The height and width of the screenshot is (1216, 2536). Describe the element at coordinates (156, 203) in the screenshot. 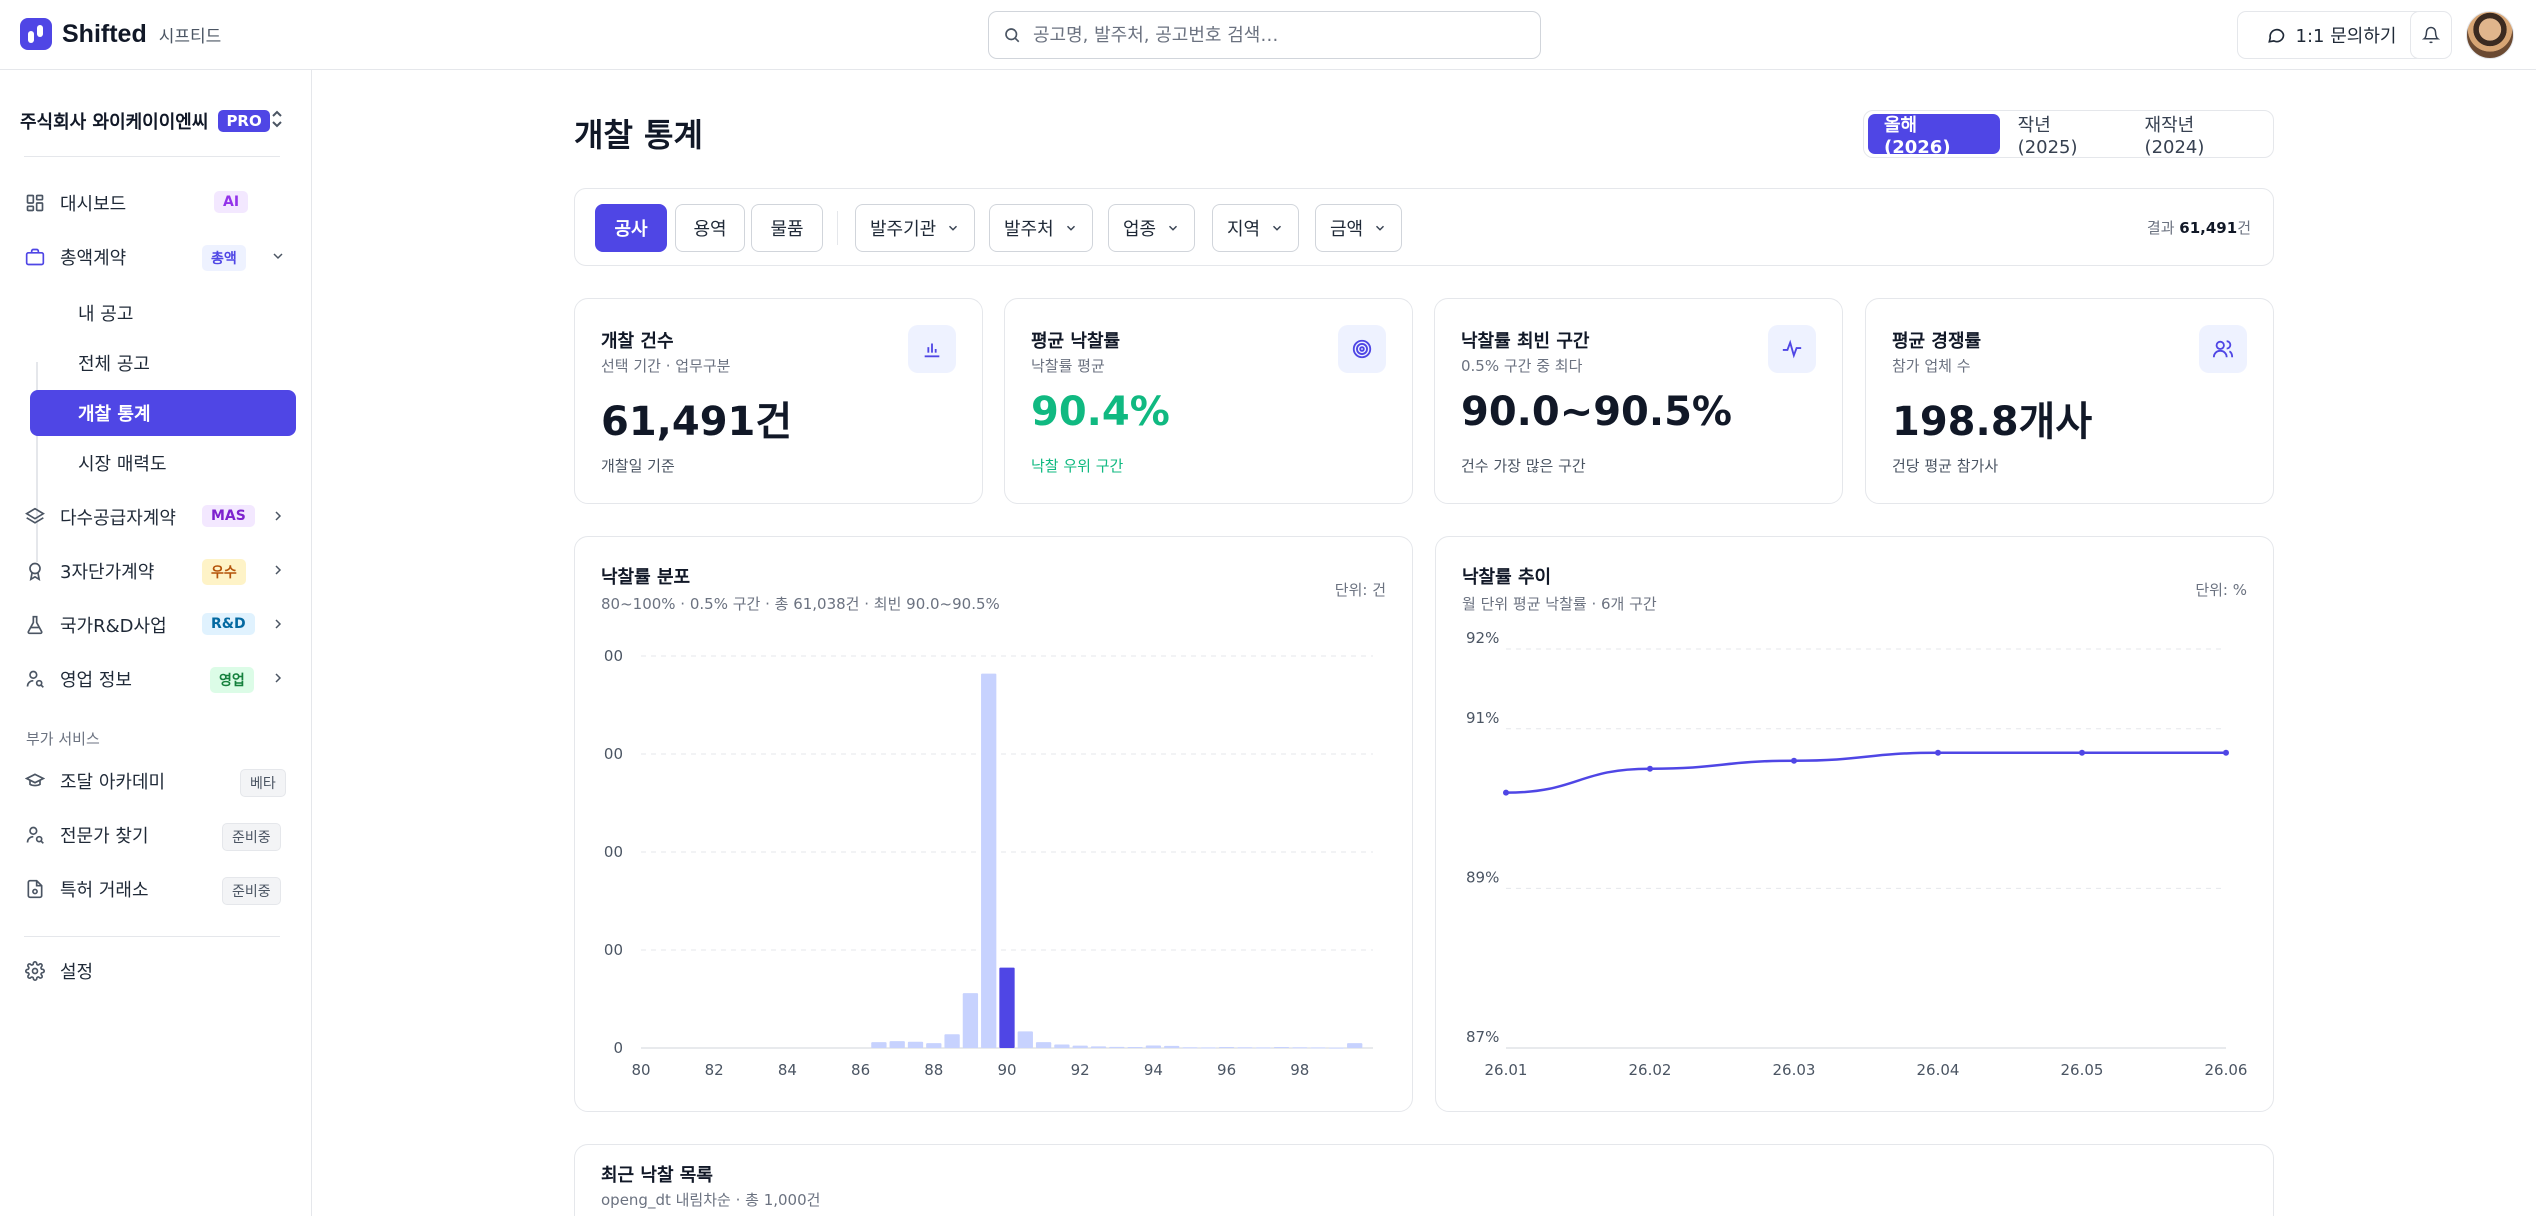

I see `nav-item-dashboard: 대시보드 AI` at that location.